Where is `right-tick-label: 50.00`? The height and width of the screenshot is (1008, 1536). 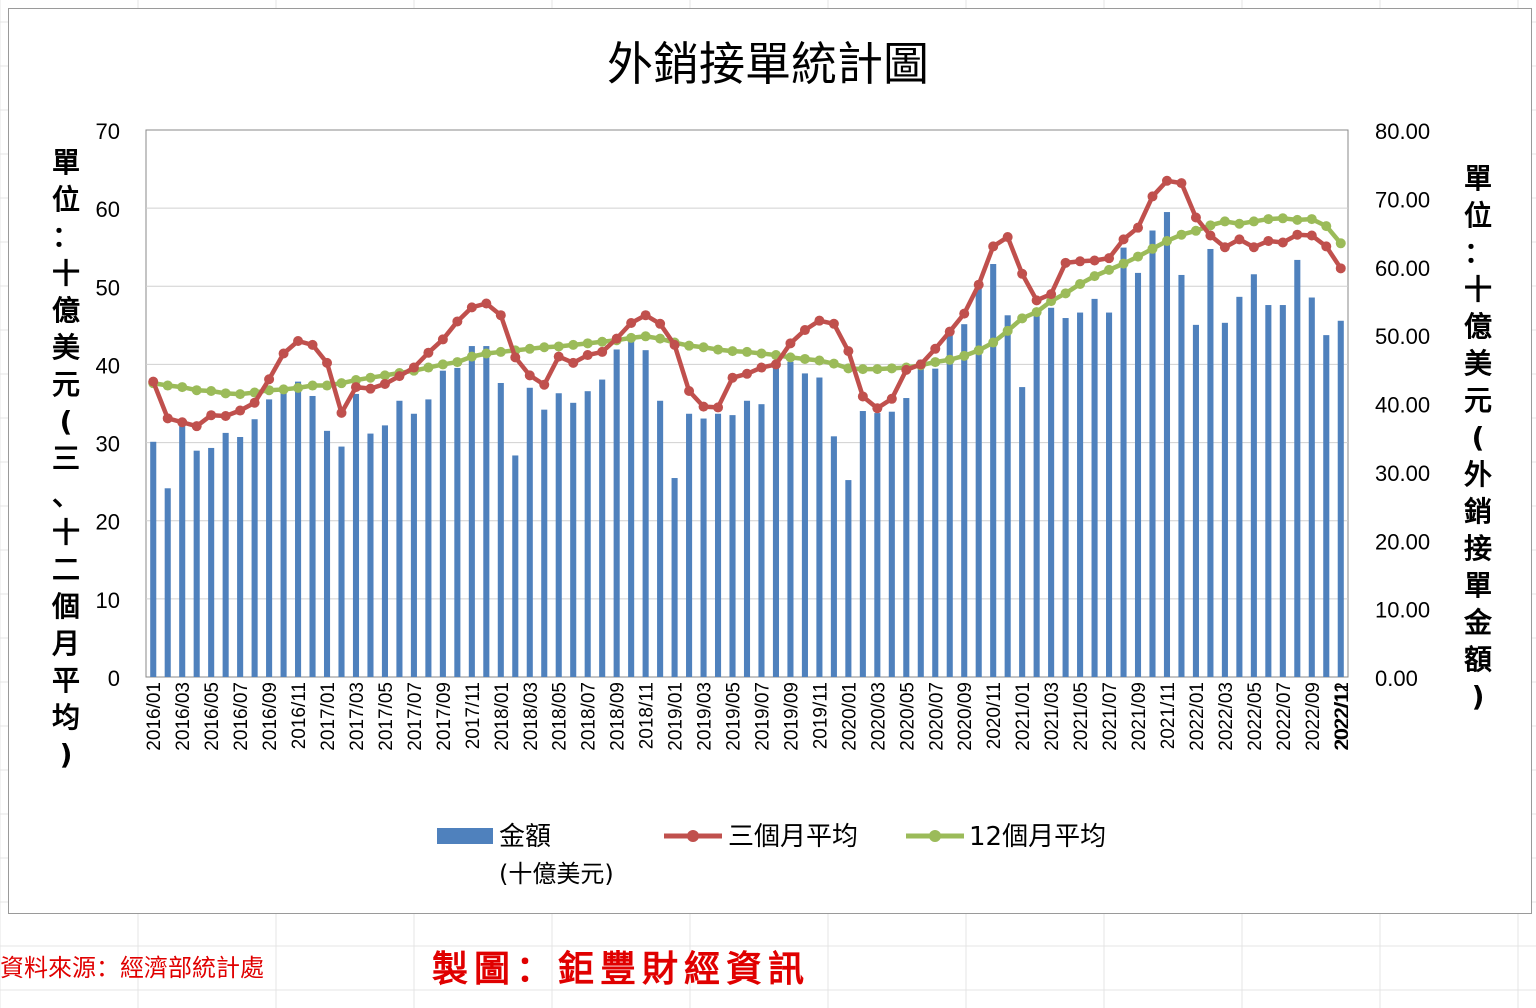 right-tick-label: 50.00 is located at coordinates (1402, 336).